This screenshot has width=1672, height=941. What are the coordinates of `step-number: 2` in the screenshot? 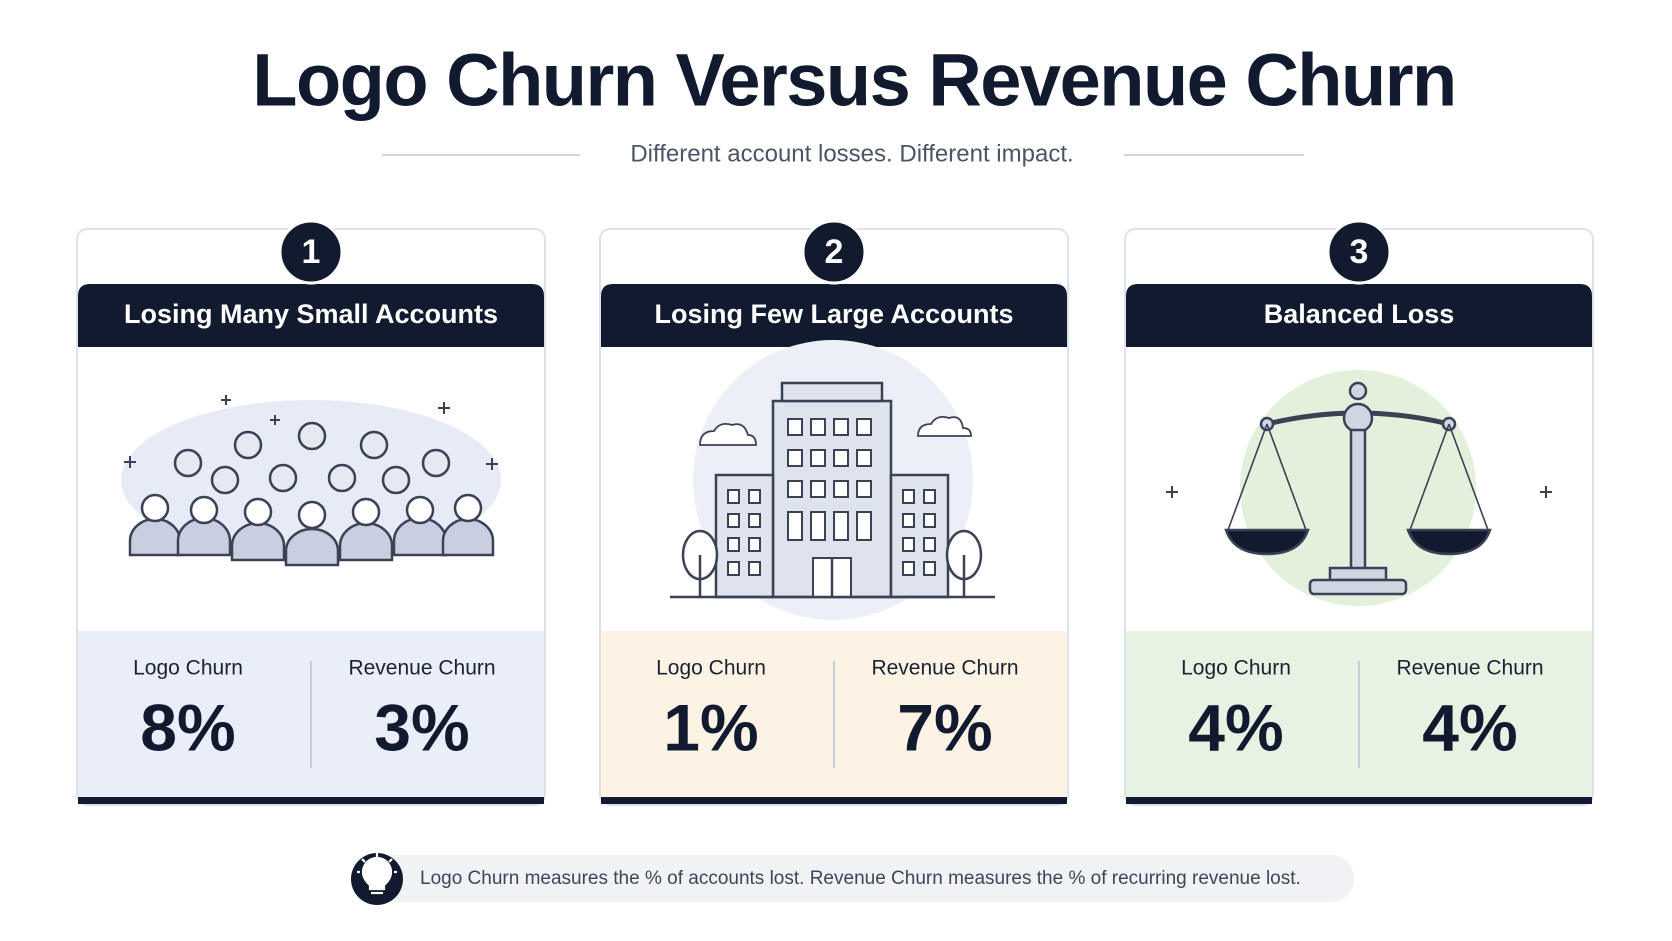 It's located at (834, 252).